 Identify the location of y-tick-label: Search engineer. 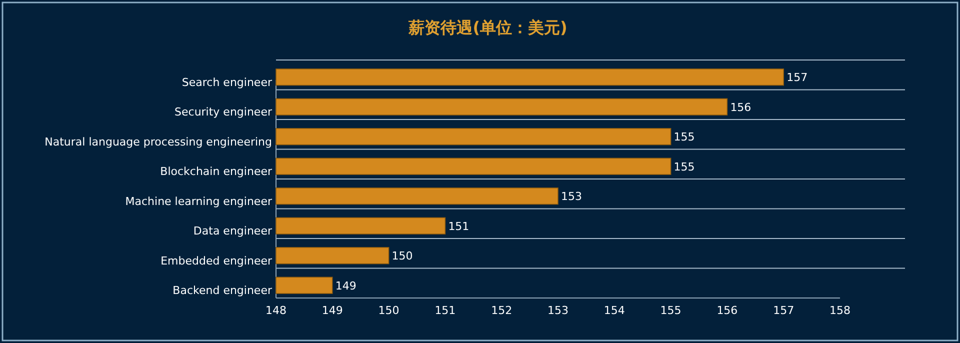
(227, 82).